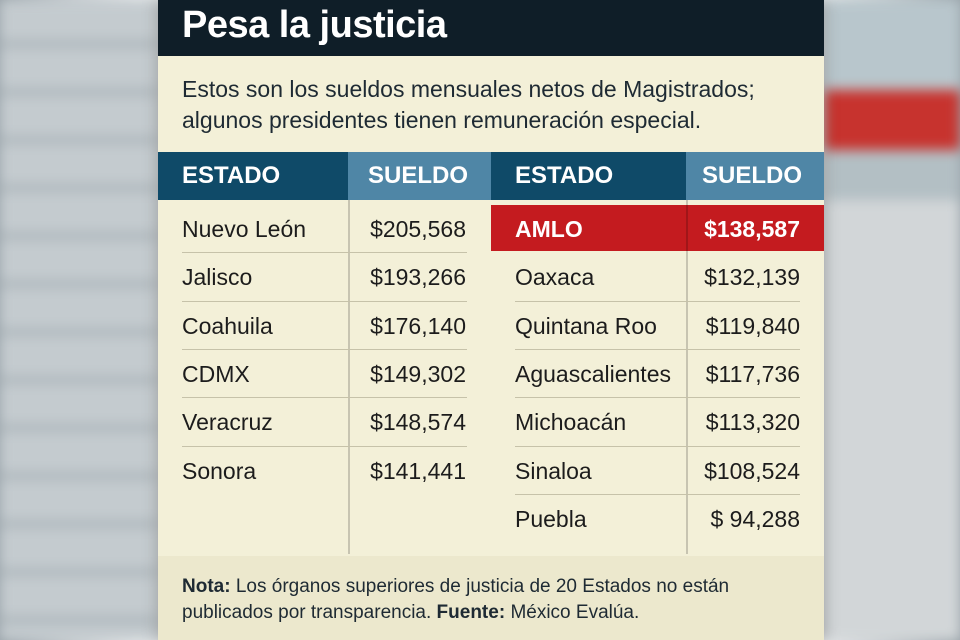 This screenshot has width=960, height=640. Describe the element at coordinates (551, 518) in the screenshot. I see `estado-cell: Puebla` at that location.